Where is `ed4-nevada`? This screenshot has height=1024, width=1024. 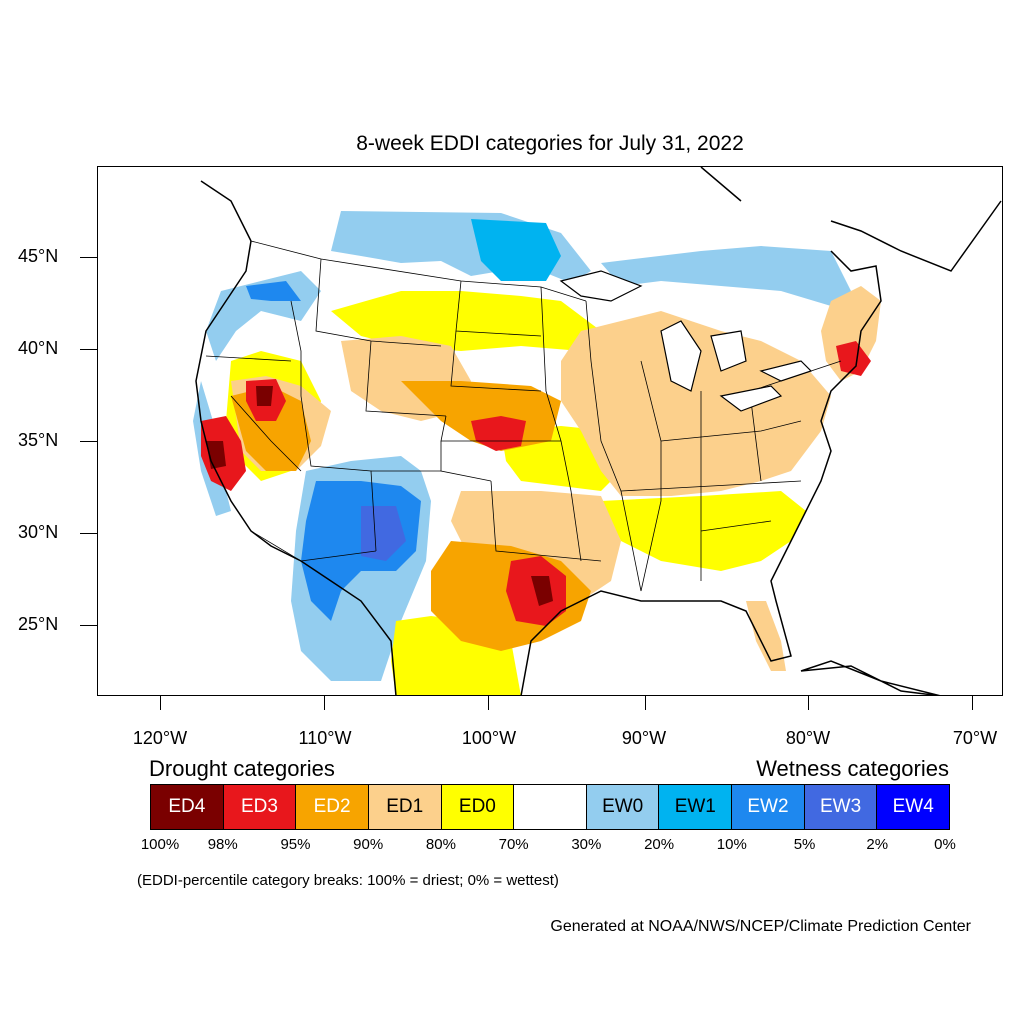
ed4-nevada is located at coordinates (264, 396).